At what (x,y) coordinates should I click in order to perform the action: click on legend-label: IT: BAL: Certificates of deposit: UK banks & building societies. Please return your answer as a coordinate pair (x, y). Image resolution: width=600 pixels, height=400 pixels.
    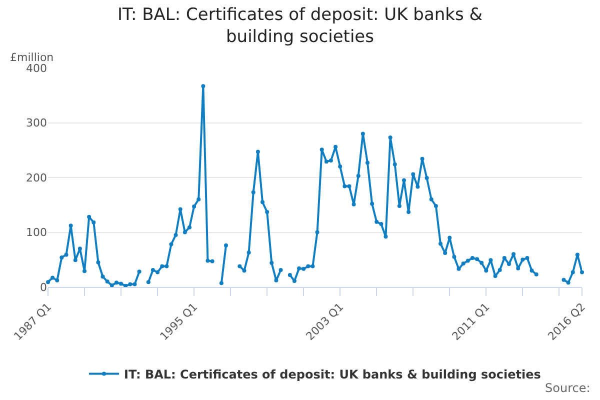
    Looking at the image, I should click on (332, 374).